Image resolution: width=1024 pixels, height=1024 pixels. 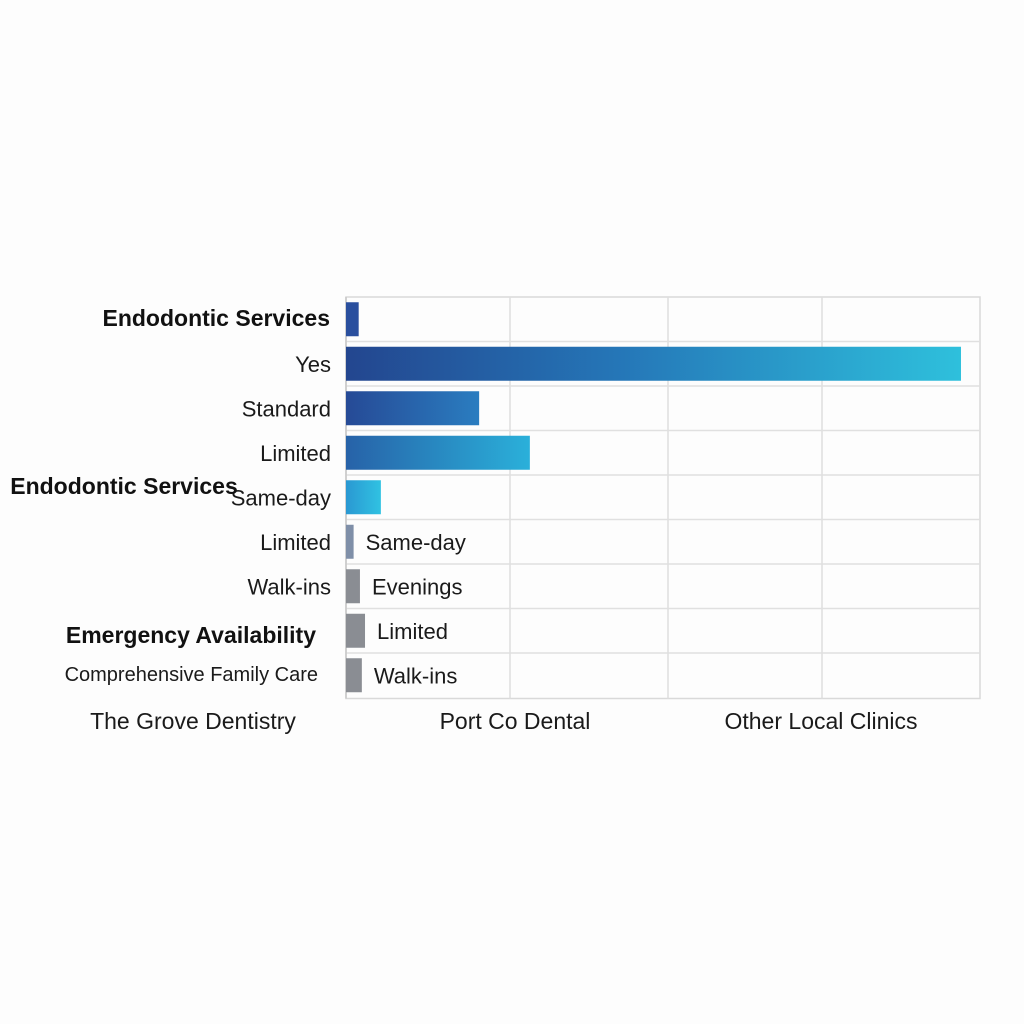 What do you see at coordinates (295, 542) in the screenshot?
I see `row-label-5: Limited` at bounding box center [295, 542].